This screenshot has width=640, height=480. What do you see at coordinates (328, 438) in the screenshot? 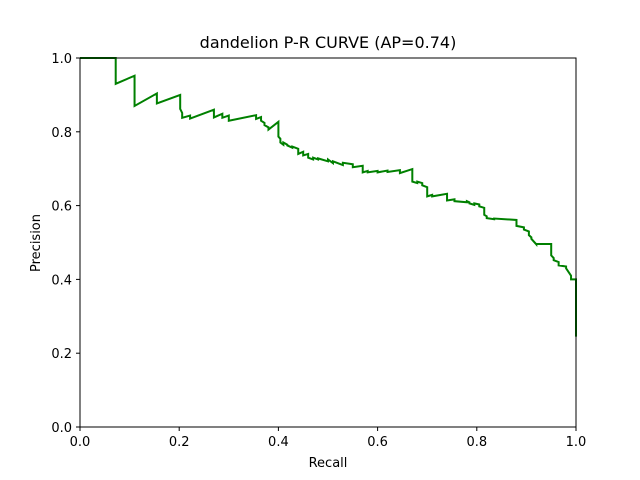
I see `x-axis-ticks: 0.0 0.2 0.4 0.6 0.8 1.0` at bounding box center [328, 438].